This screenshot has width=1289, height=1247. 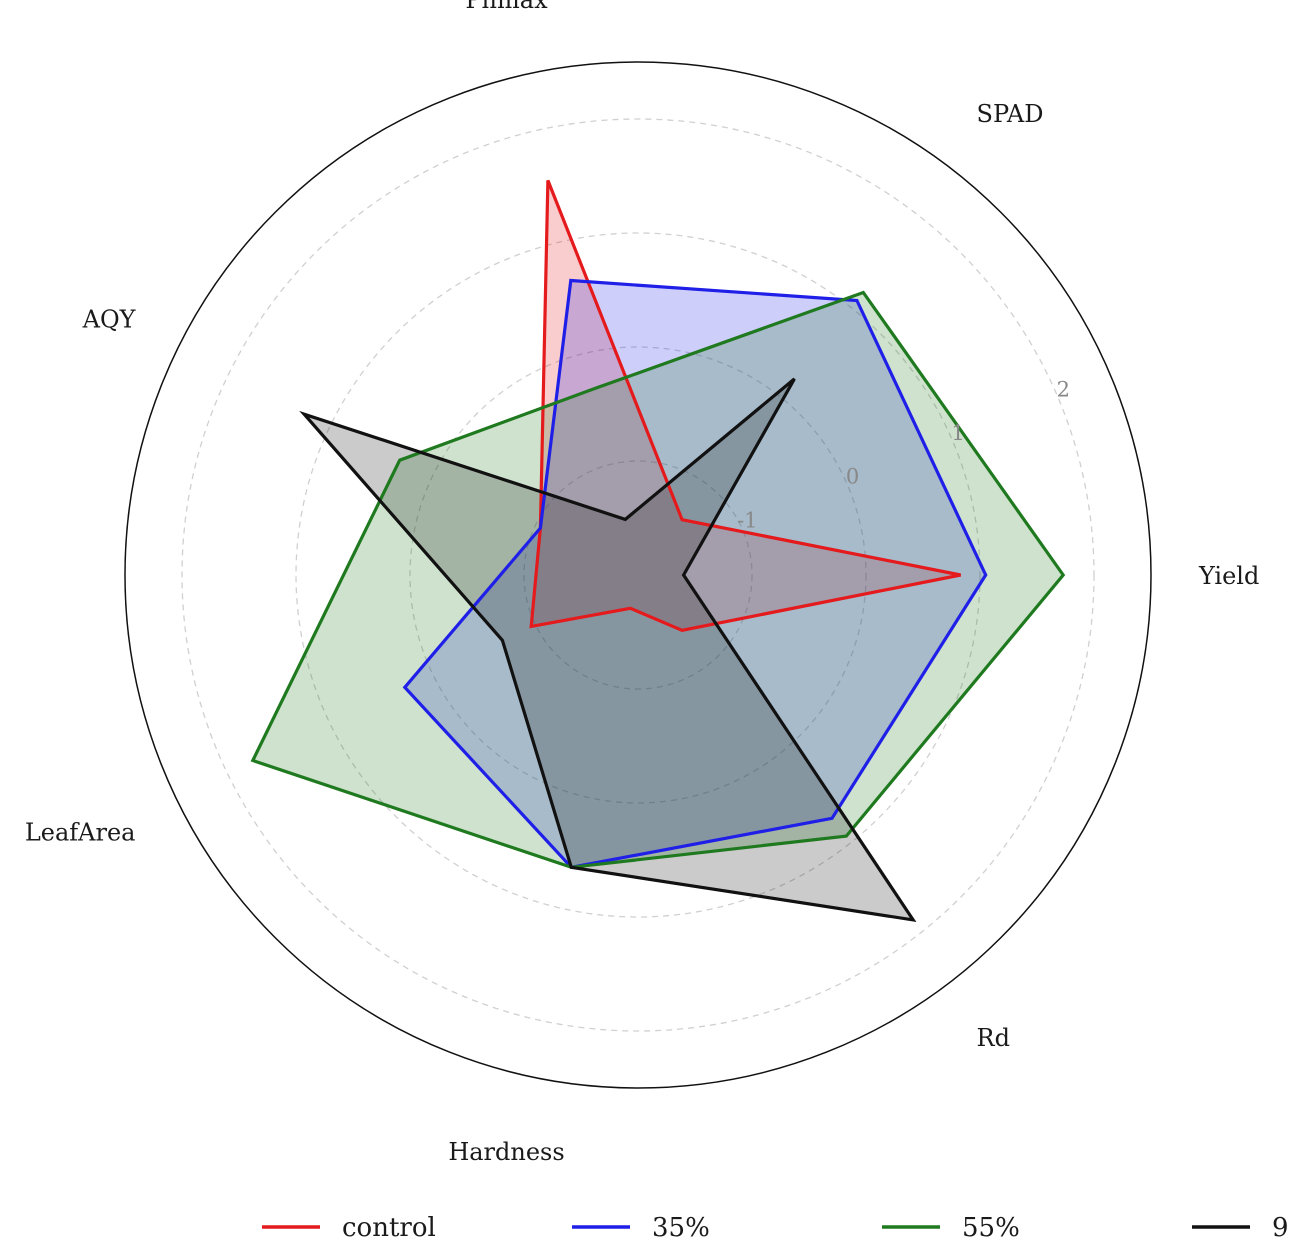 What do you see at coordinates (1280, 1228) in the screenshot?
I see `legend-label: 90%` at bounding box center [1280, 1228].